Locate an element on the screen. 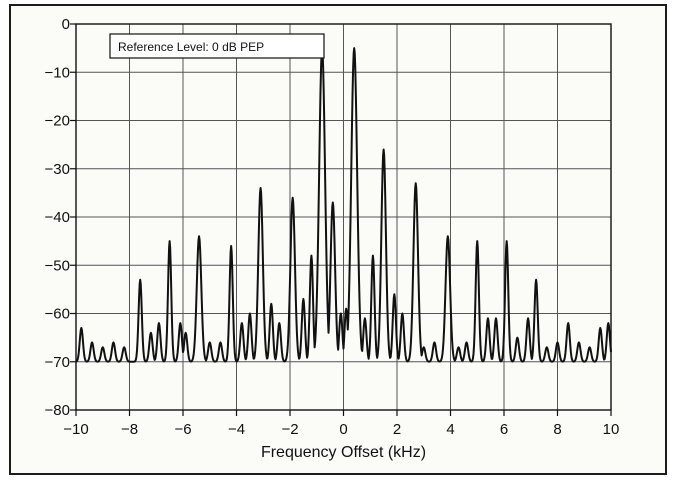  y-tick-label: −40 is located at coordinates (57, 217).